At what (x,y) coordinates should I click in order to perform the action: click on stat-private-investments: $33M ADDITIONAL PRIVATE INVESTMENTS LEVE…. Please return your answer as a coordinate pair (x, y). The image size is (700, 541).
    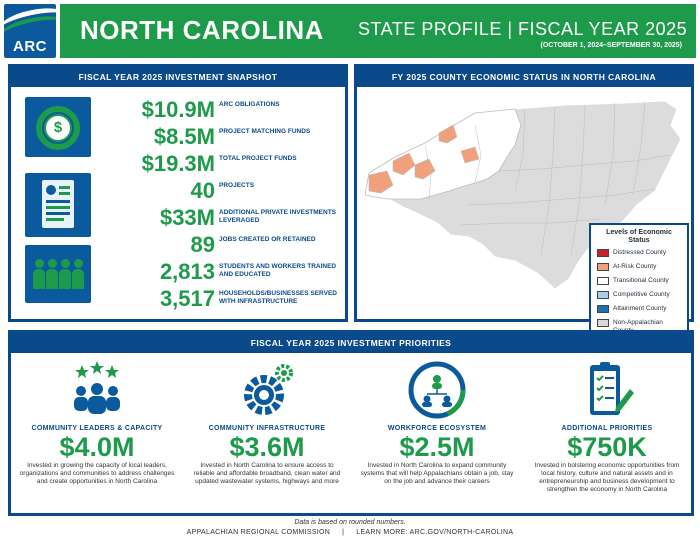
    Looking at the image, I should click on (225, 218).